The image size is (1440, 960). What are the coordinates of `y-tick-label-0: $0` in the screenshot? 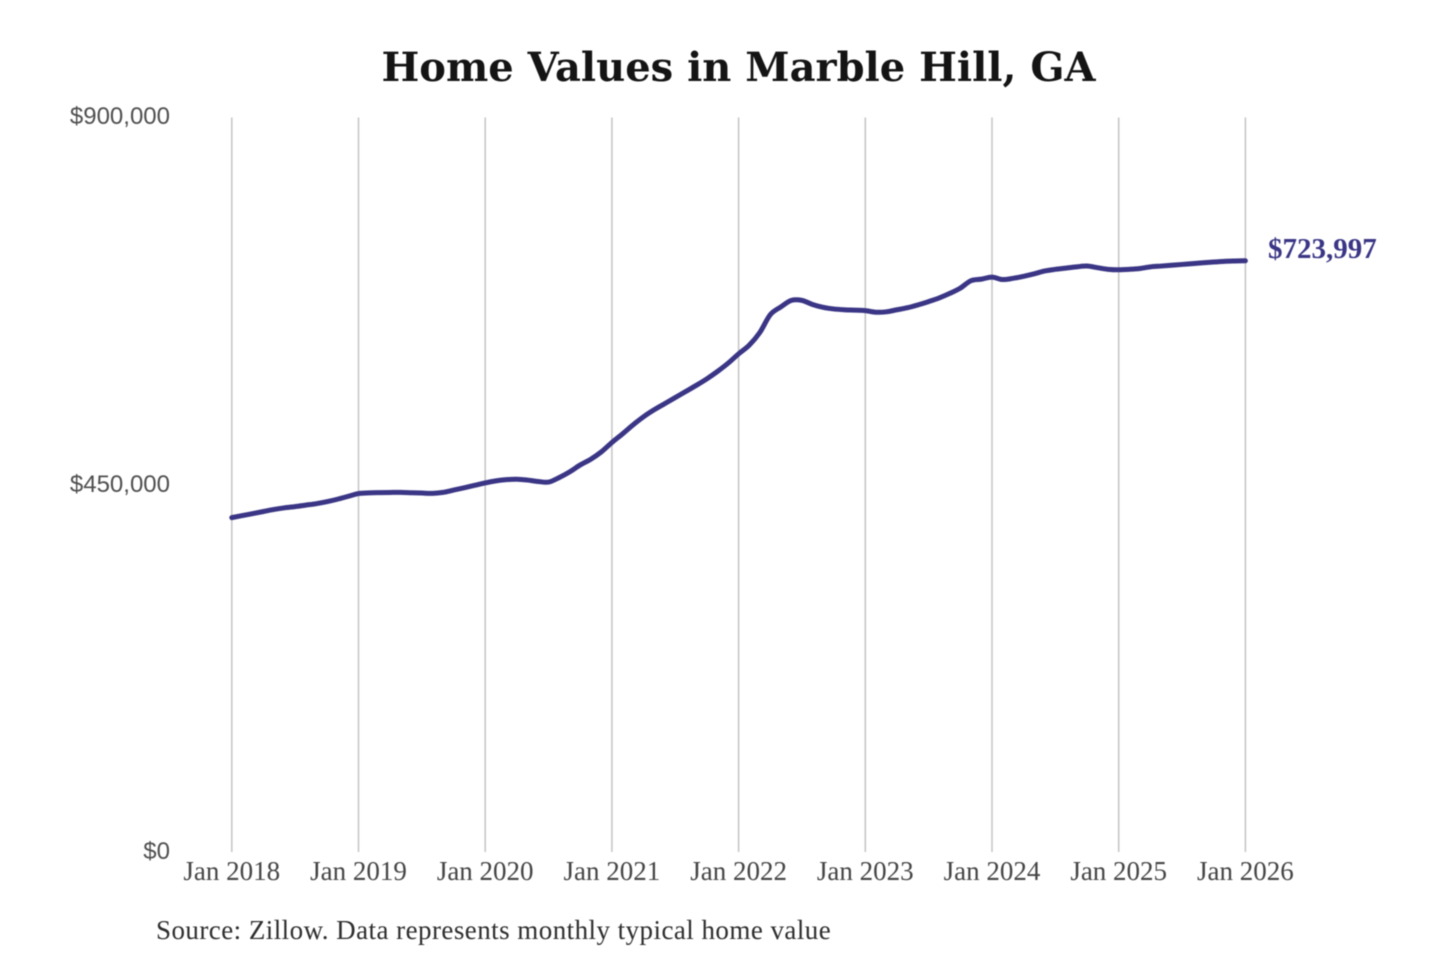 It's located at (156, 852).